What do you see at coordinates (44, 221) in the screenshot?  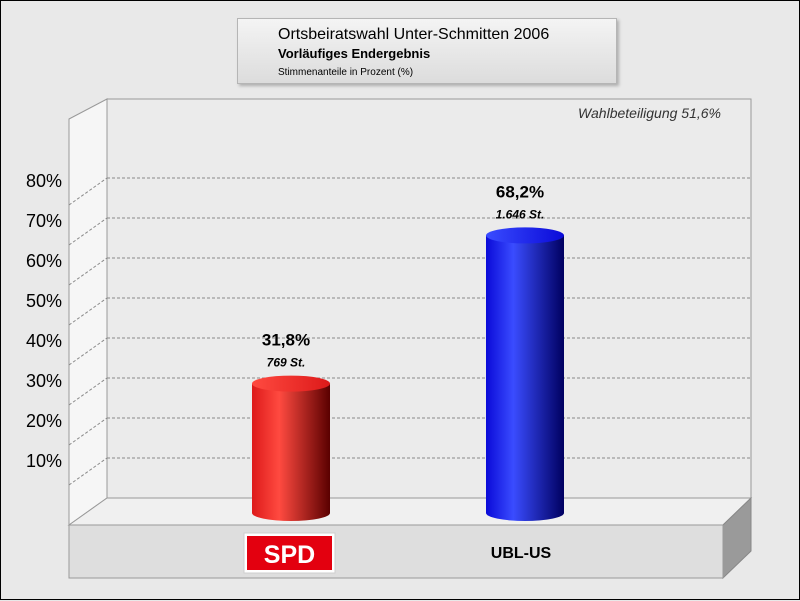 I see `y-tick-label: 70%` at bounding box center [44, 221].